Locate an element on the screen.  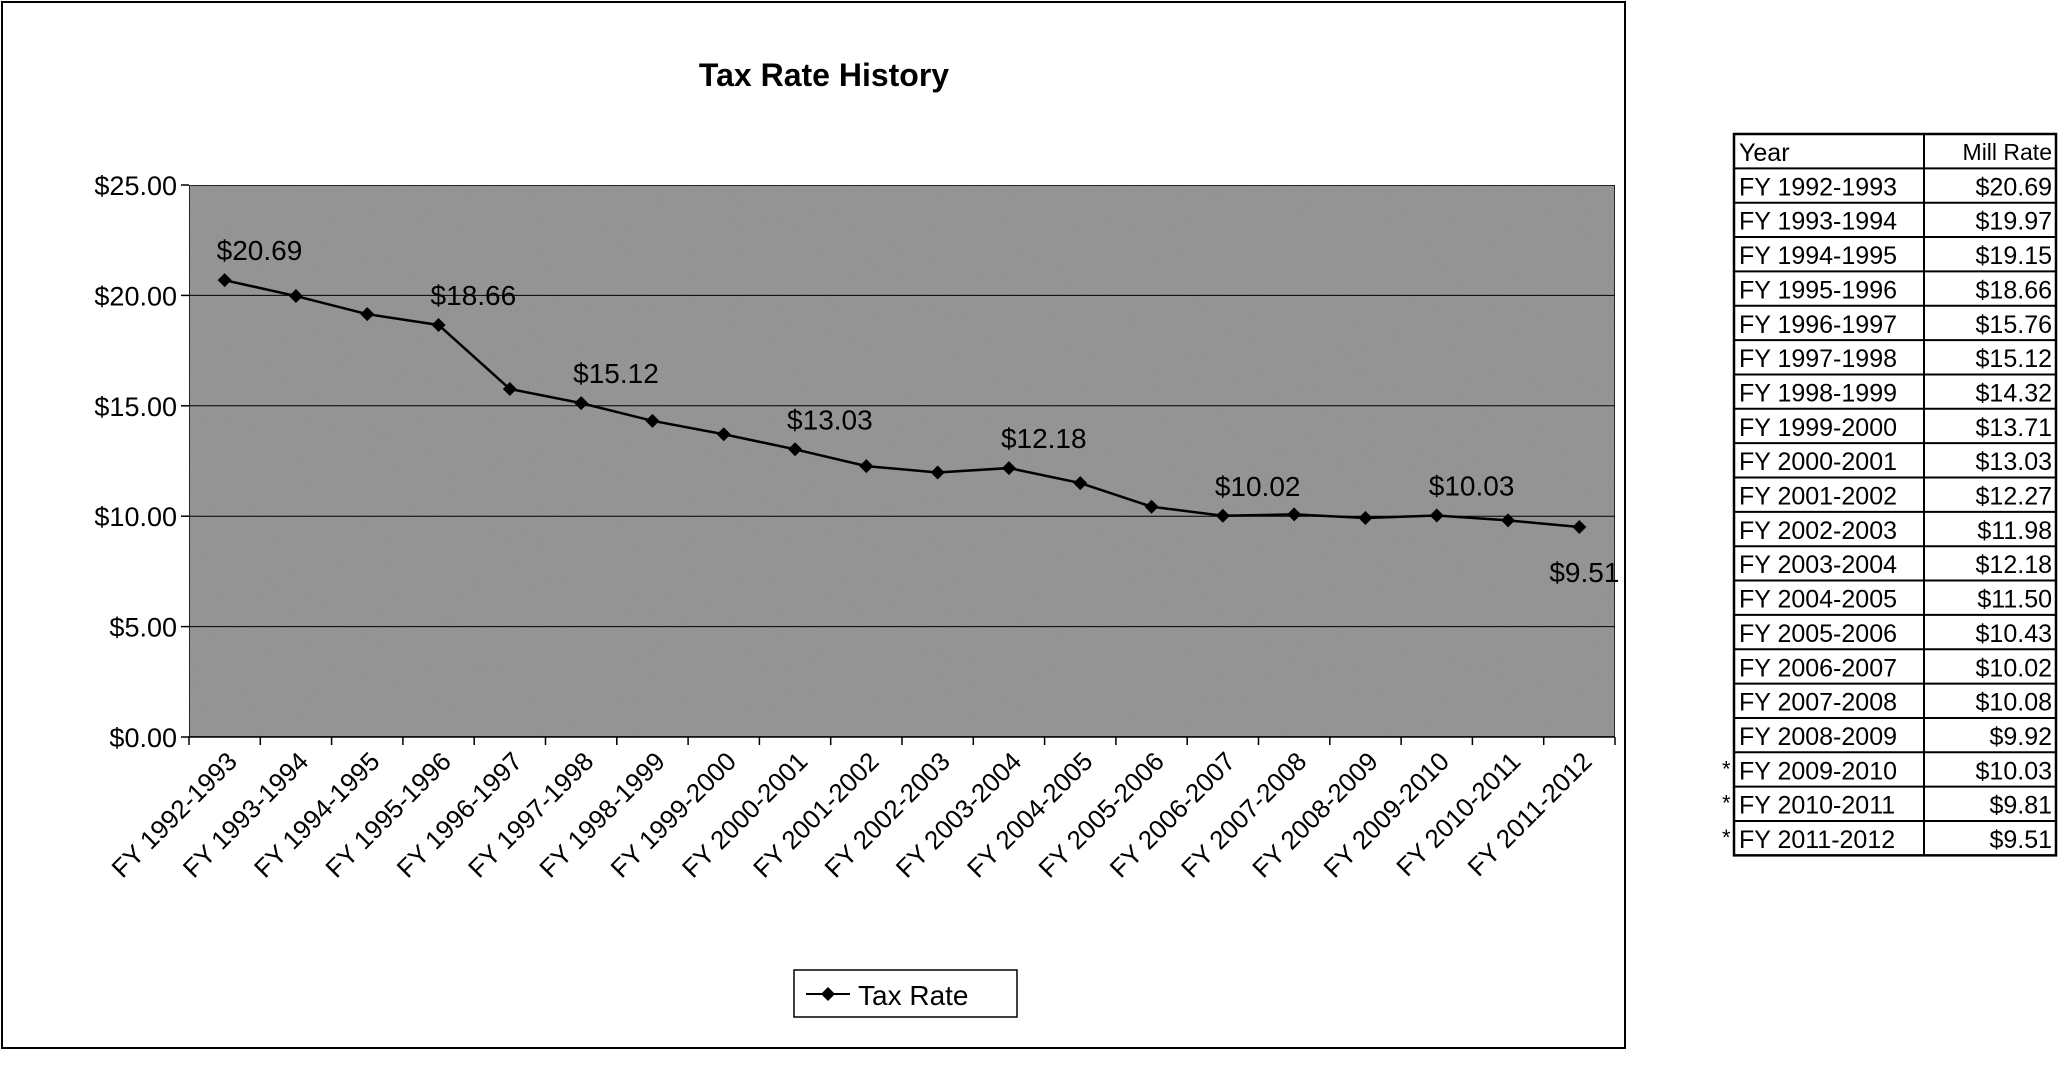
row-rate: $9.81 is located at coordinates (2020, 806).